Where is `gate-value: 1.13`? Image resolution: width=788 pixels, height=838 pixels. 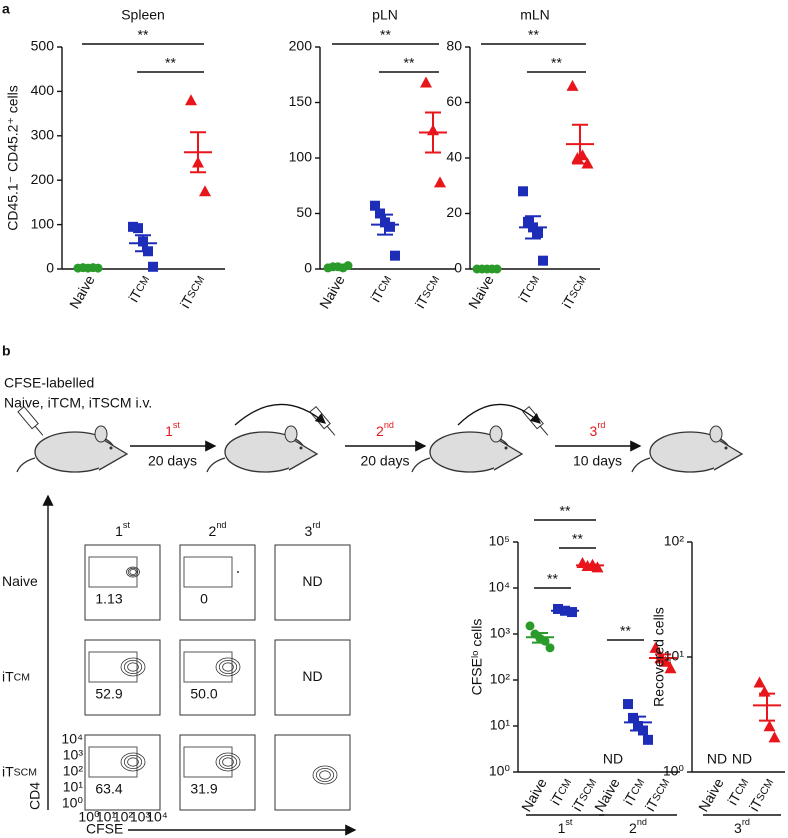
gate-value: 1.13 is located at coordinates (108, 599).